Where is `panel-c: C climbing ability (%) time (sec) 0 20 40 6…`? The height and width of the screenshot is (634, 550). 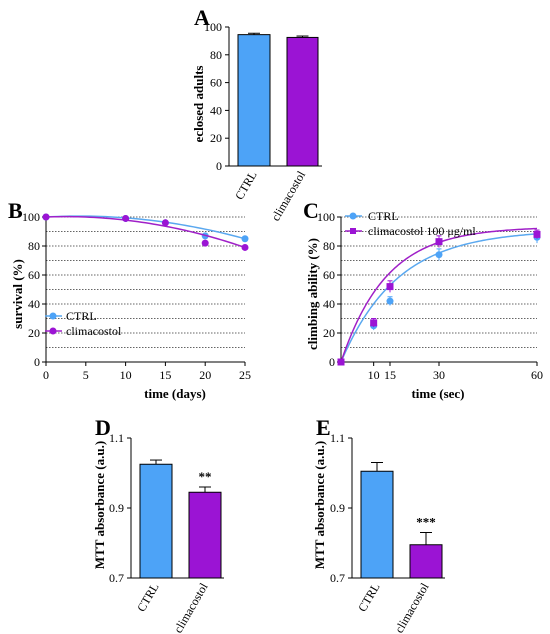 panel-c: C climbing ability (%) time (sec) 0 20 40 6… is located at coordinates (423, 299).